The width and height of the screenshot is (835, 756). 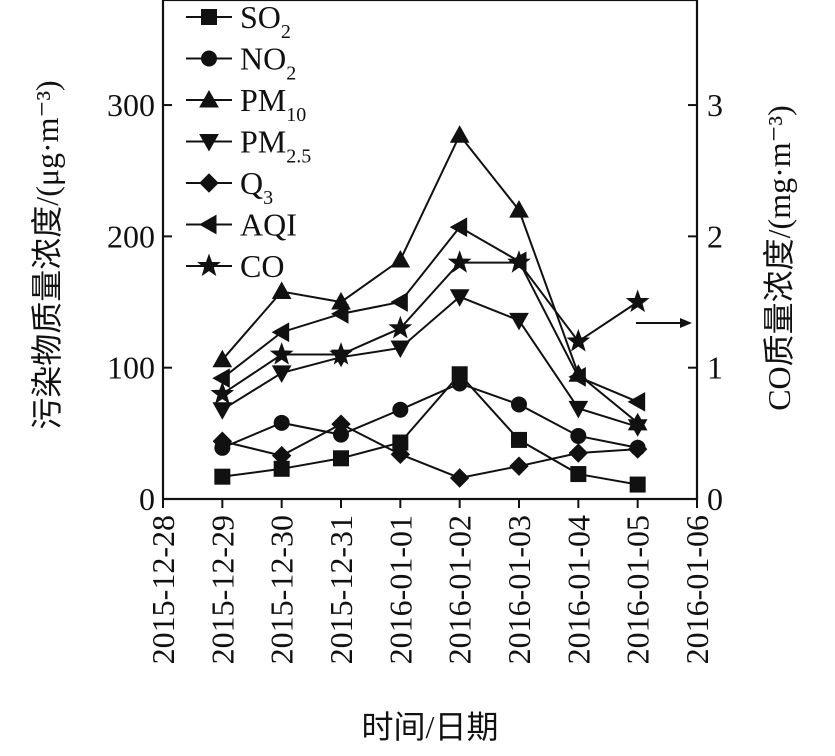 I want to click on left-y-axis: 0 100 200 300, so click(x=139, y=302).